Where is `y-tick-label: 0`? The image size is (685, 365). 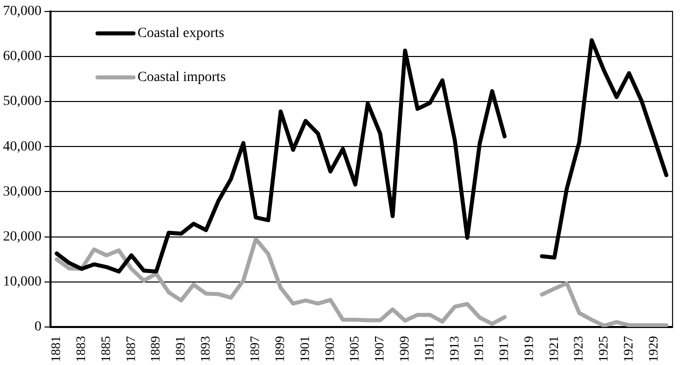 y-tick-label: 0 is located at coordinates (38, 327).